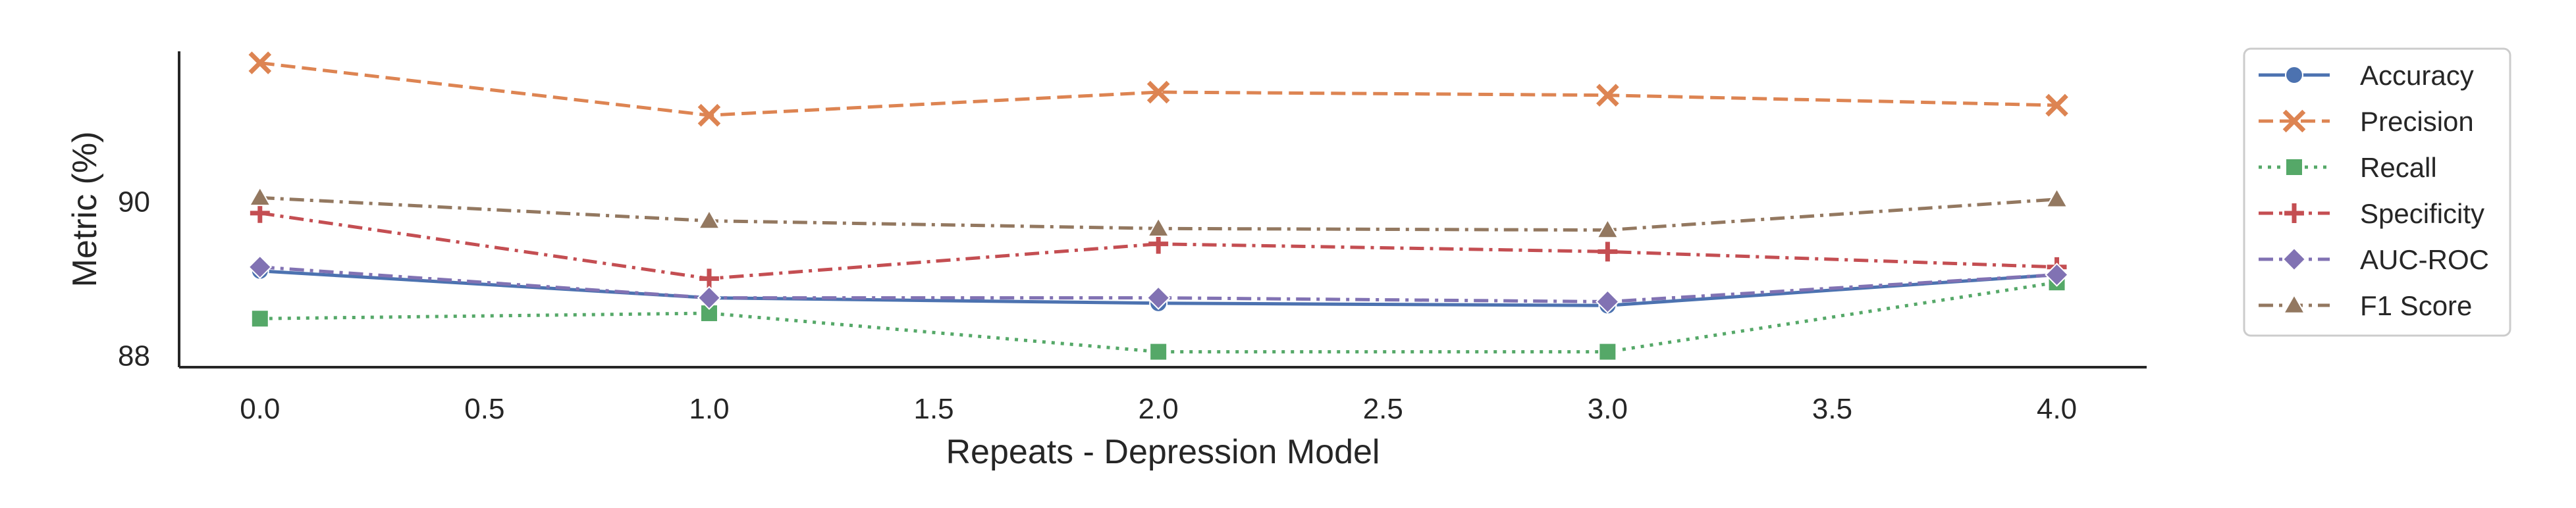 The image size is (2576, 508). What do you see at coordinates (2294, 167) in the screenshot?
I see `legend-marker-recall` at bounding box center [2294, 167].